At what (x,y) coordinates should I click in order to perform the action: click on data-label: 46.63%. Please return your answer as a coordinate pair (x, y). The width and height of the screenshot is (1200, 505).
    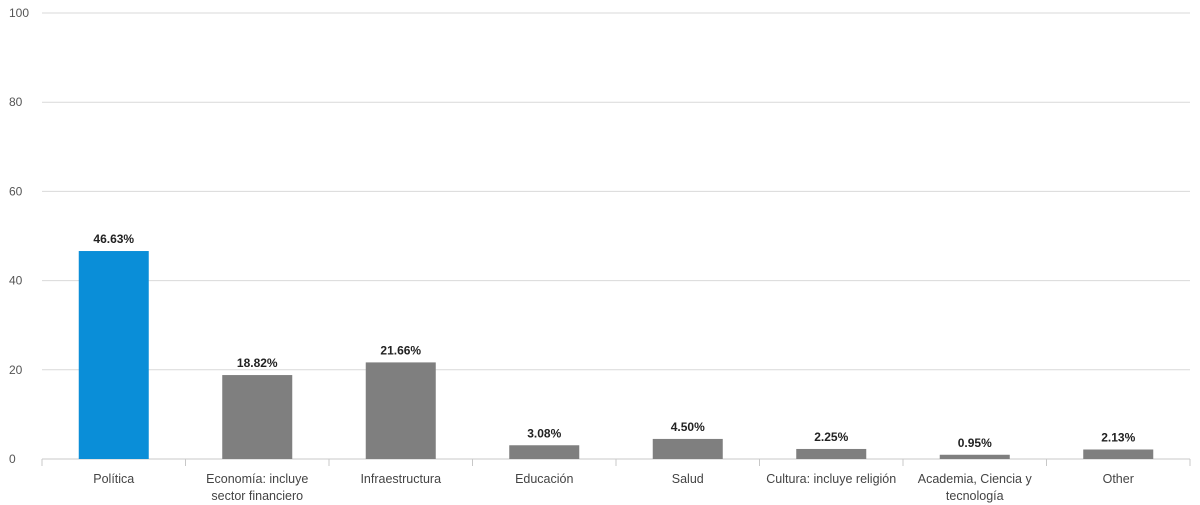
    Looking at the image, I should click on (113, 239).